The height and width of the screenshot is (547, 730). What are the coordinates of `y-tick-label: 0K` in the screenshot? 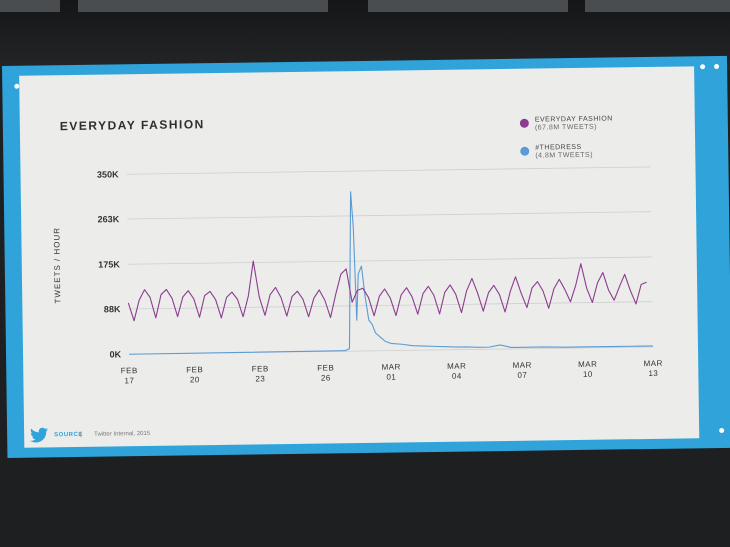 It's located at (115, 354).